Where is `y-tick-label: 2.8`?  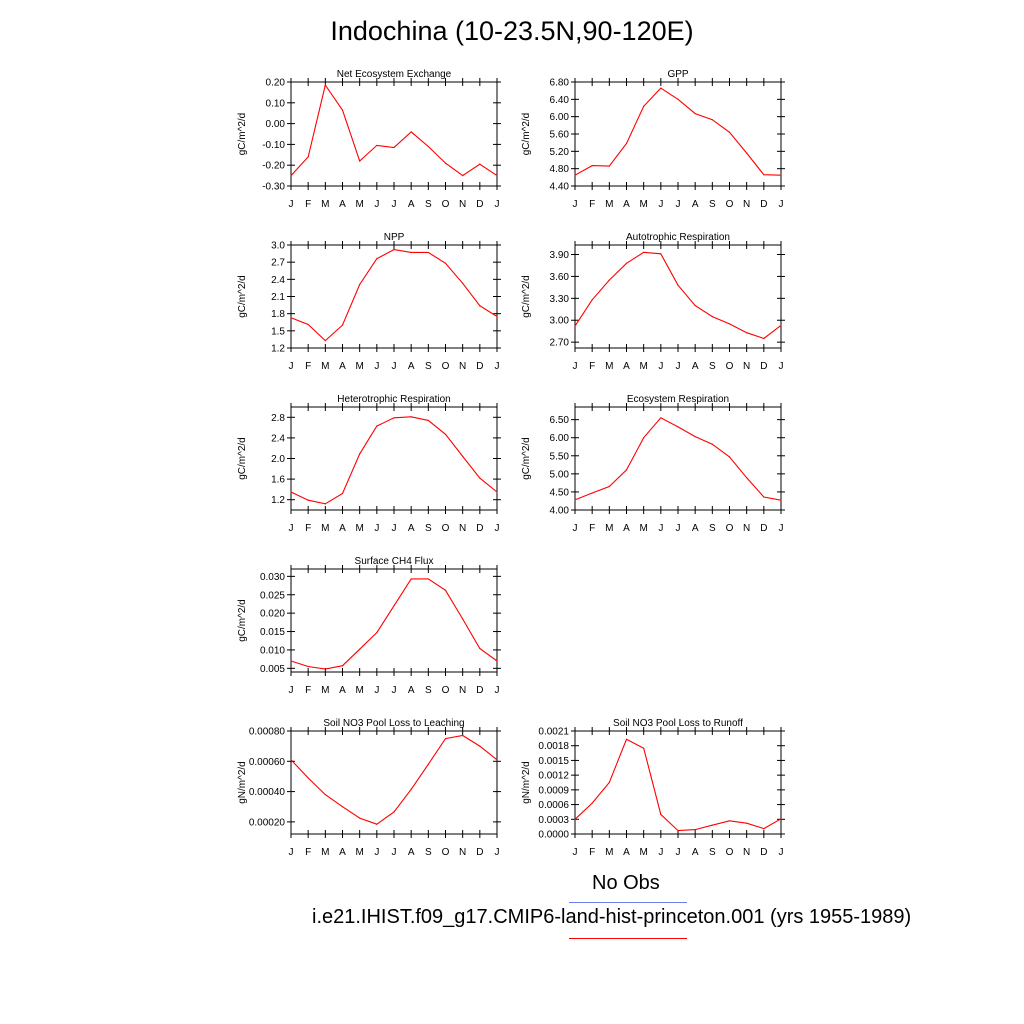 y-tick-label: 2.8 is located at coordinates (278, 418).